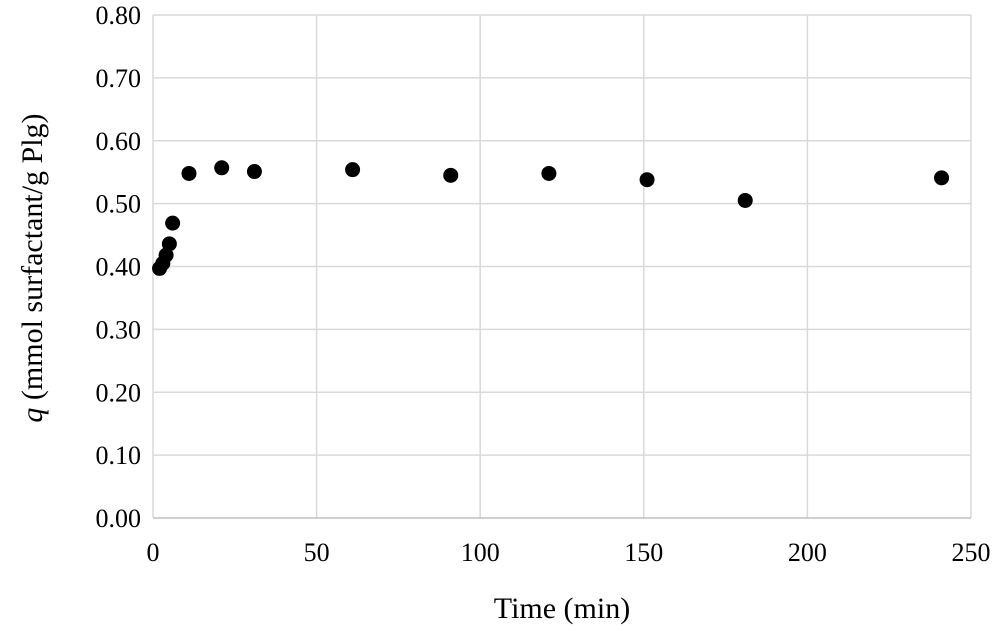  What do you see at coordinates (32, 415) in the screenshot?
I see `y-axis-label-variable: q` at bounding box center [32, 415].